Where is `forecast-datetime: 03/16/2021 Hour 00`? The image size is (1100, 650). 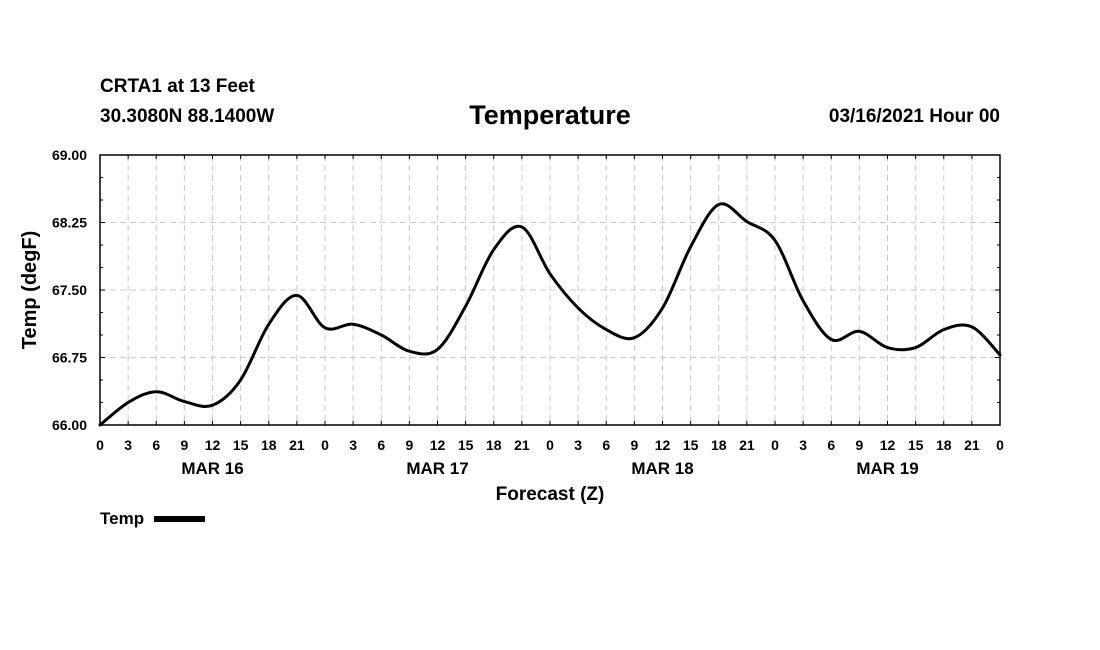
forecast-datetime: 03/16/2021 Hour 00 is located at coordinates (914, 116).